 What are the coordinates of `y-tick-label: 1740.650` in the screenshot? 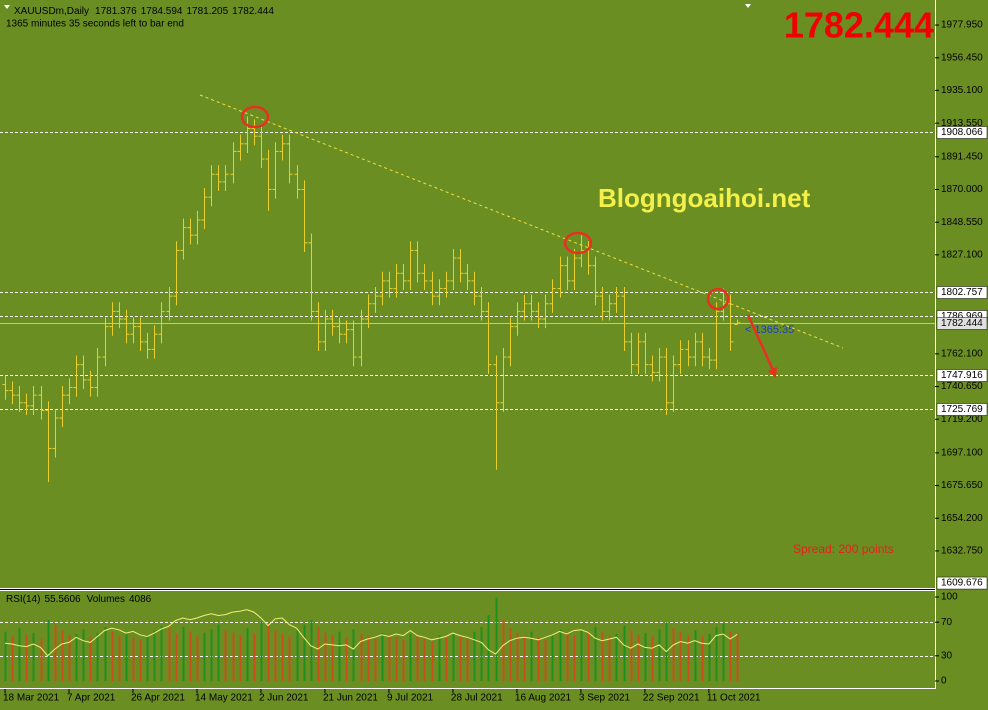 It's located at (962, 386).